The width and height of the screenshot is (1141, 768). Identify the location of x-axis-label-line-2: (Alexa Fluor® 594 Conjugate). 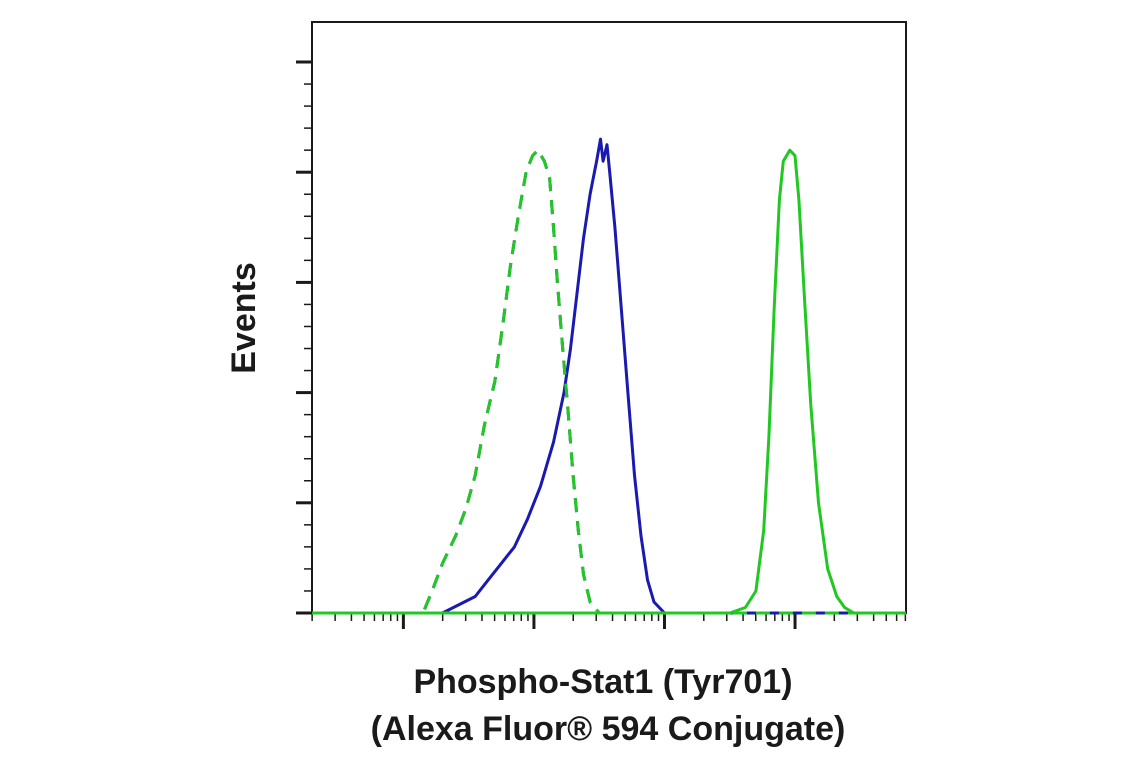
(608, 729).